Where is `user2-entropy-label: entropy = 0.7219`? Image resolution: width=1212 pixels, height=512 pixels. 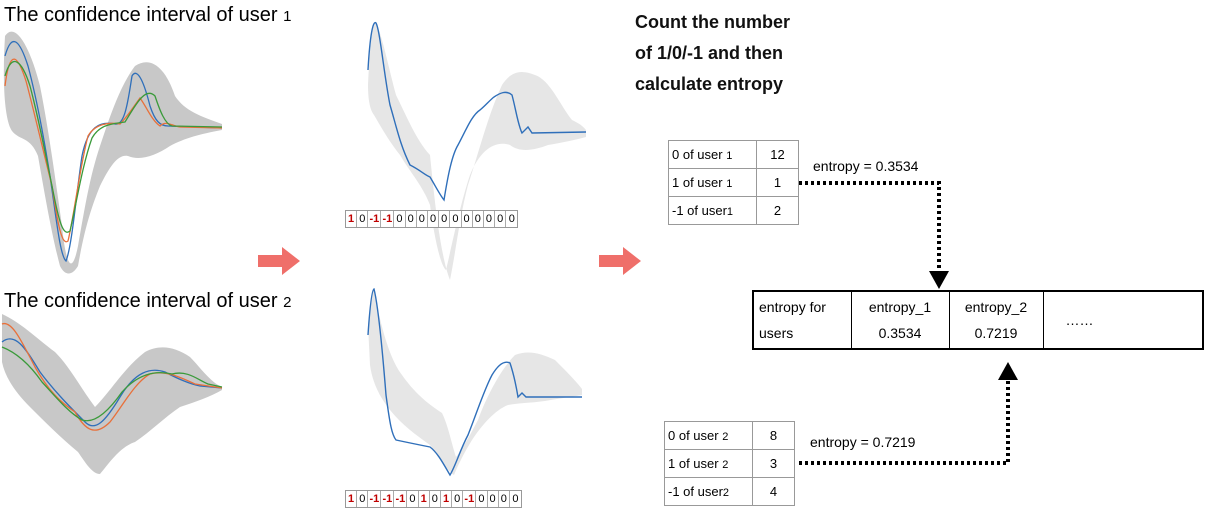
user2-entropy-label: entropy = 0.7219 is located at coordinates (863, 442).